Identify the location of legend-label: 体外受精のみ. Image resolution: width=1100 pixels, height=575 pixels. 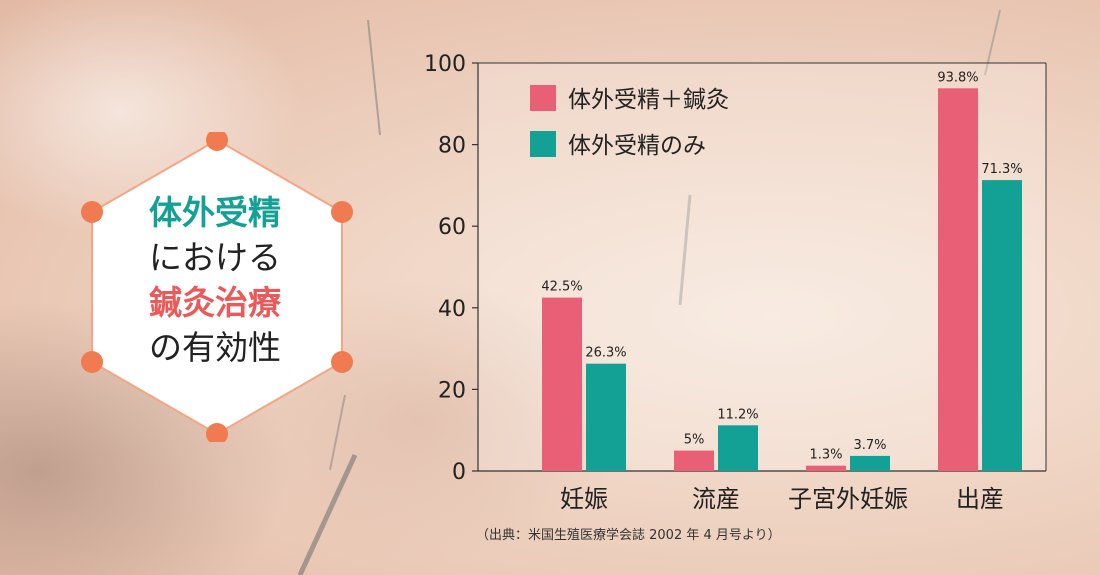
(637, 146).